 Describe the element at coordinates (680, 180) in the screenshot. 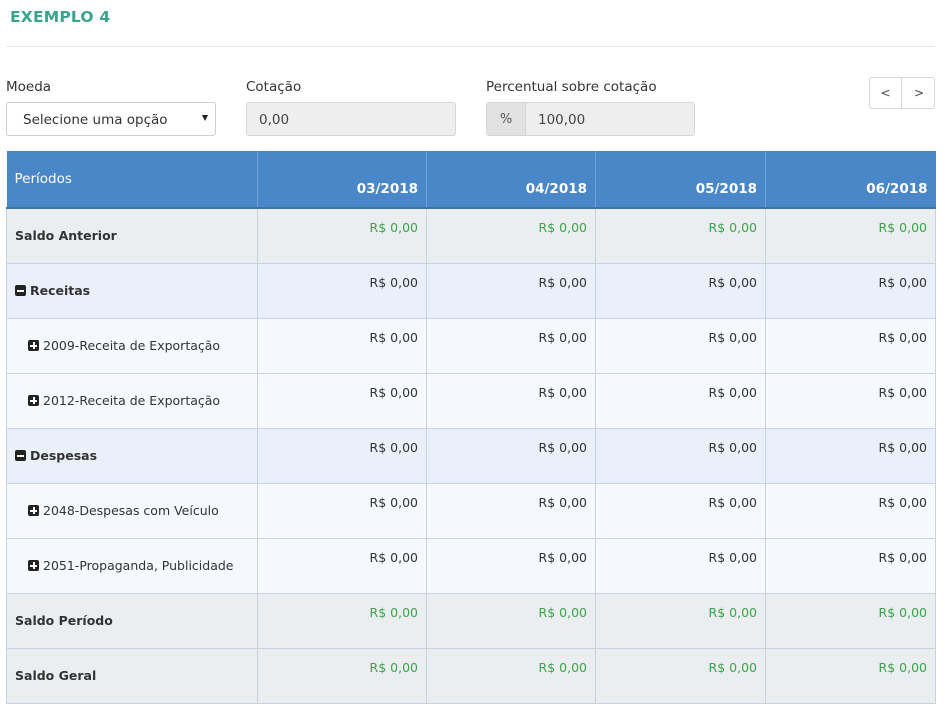

I see `period-header: 05/2018` at that location.